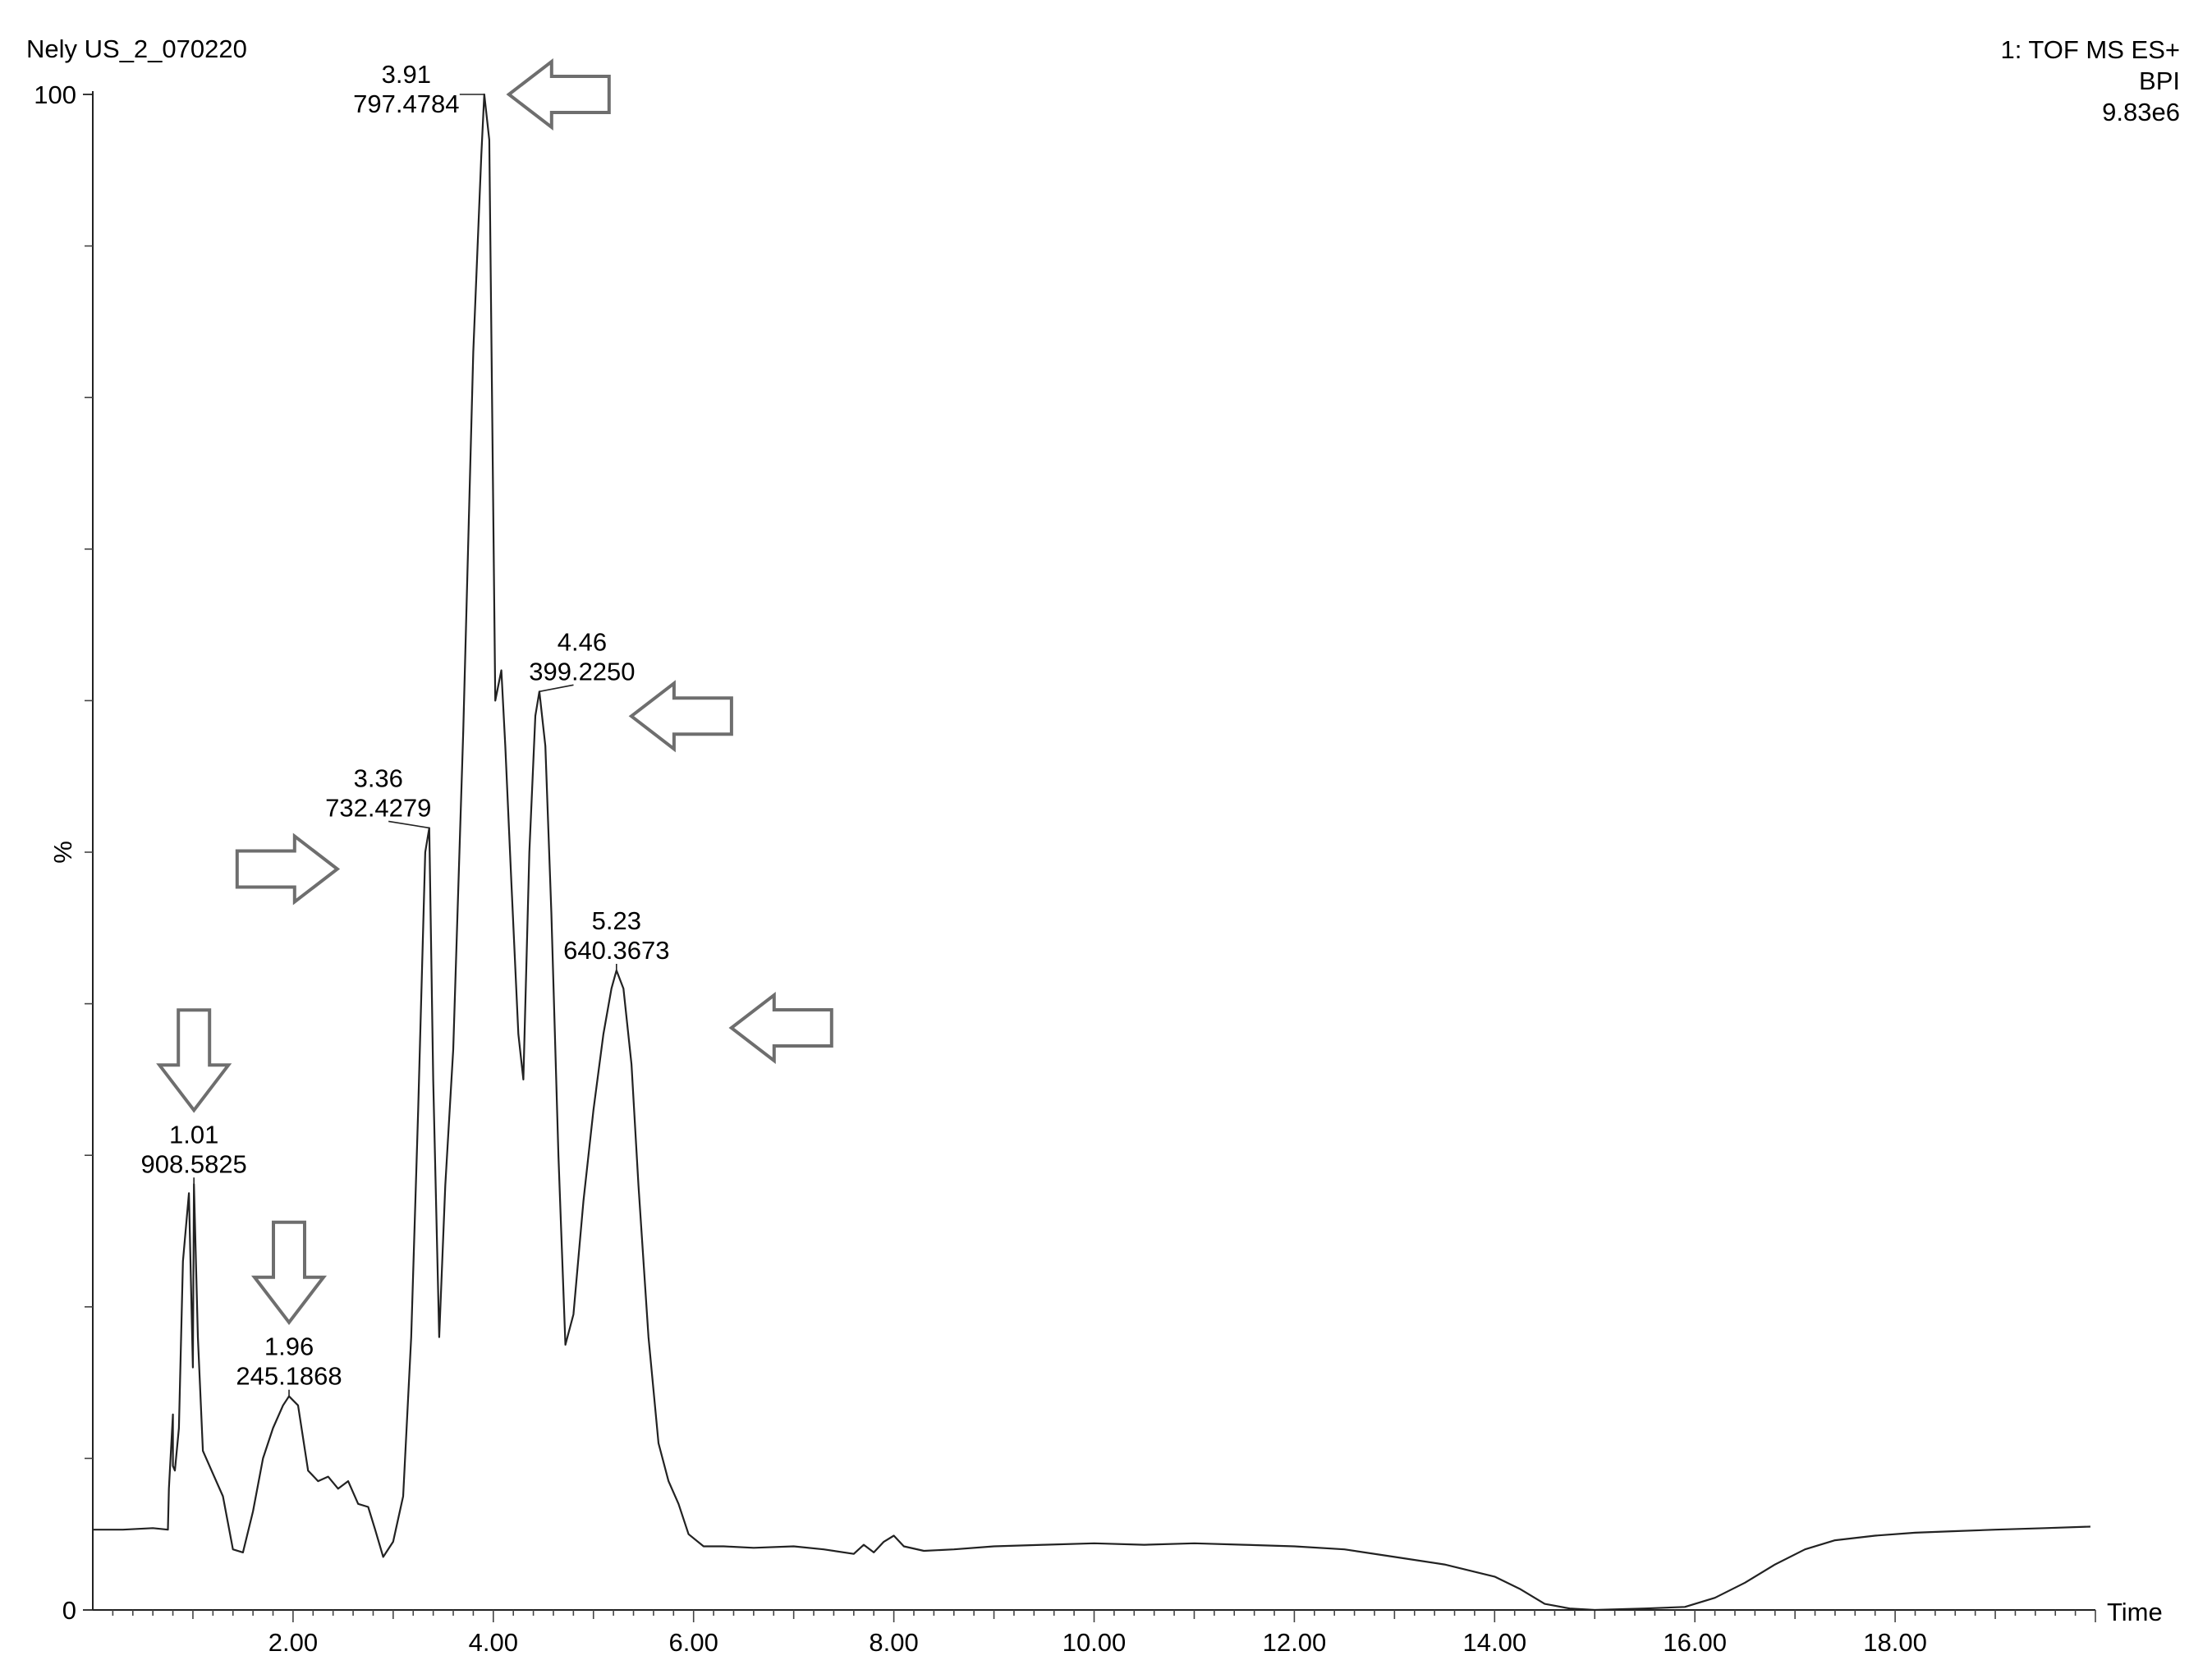  I want to click on peak-arrow-right-icon, so click(288, 869).